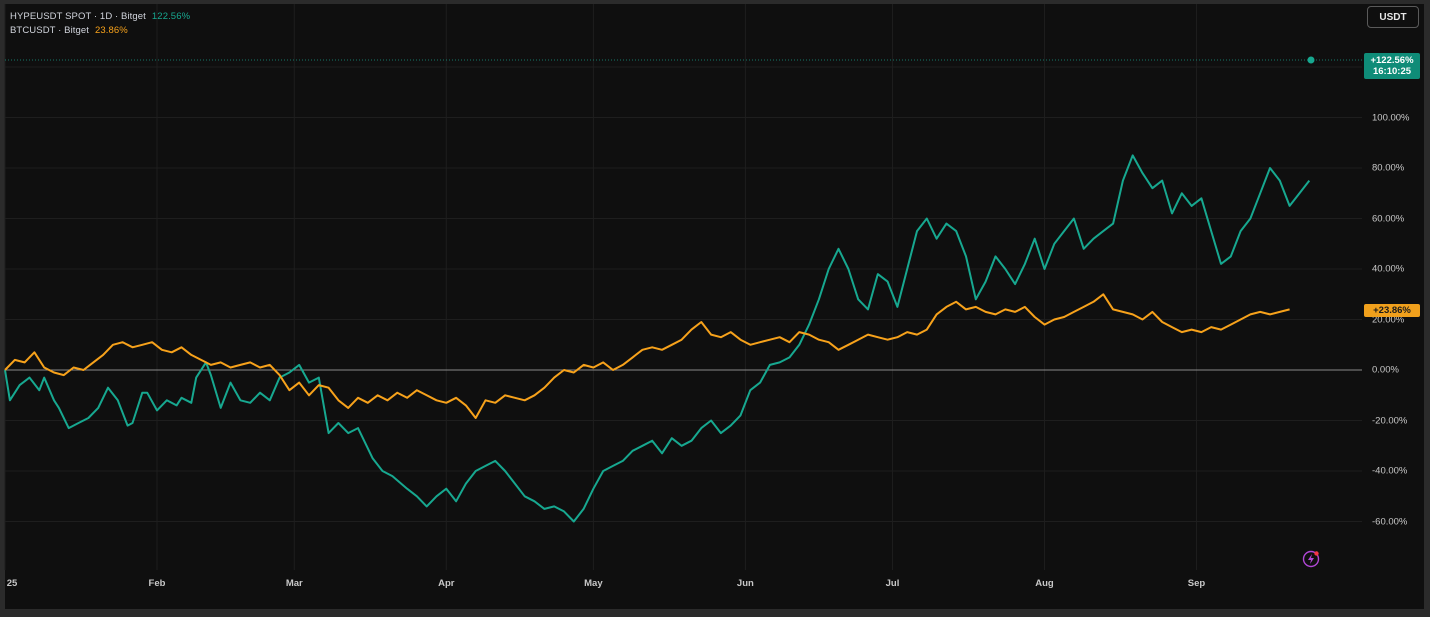 The height and width of the screenshot is (617, 1430). What do you see at coordinates (745, 583) in the screenshot?
I see `x-tick-label: Jun` at bounding box center [745, 583].